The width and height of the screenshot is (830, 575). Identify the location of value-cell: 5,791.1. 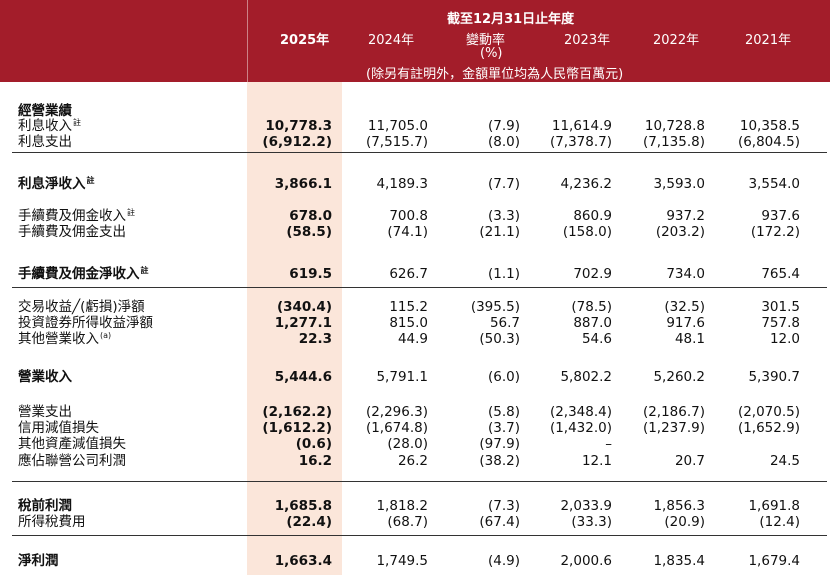
(402, 377).